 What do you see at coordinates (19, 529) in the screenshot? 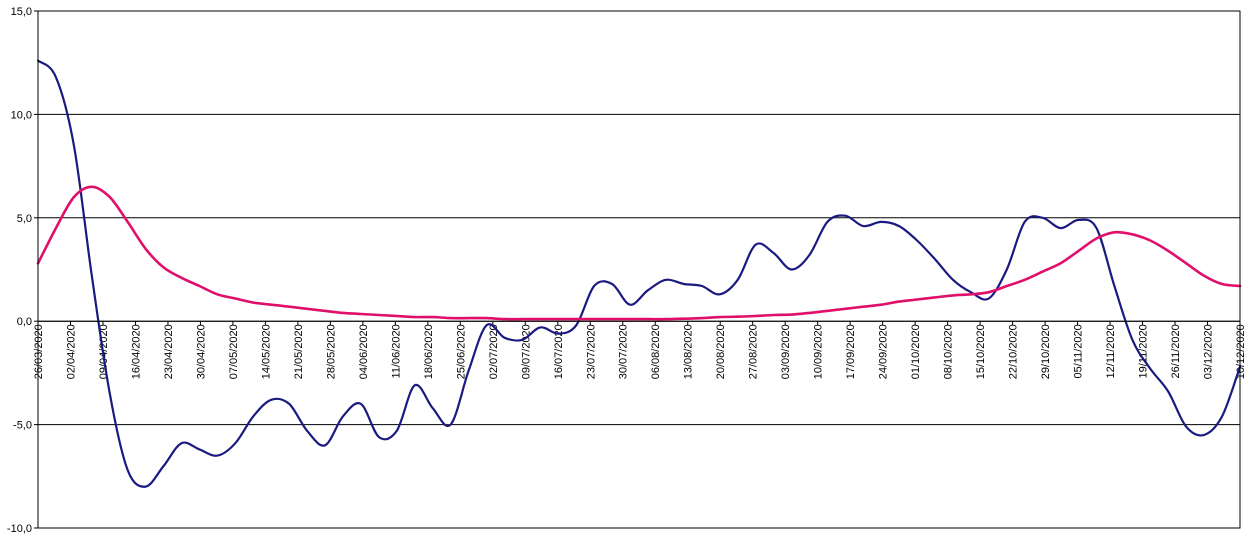
I see `y-tick-label: -10,0` at bounding box center [19, 529].